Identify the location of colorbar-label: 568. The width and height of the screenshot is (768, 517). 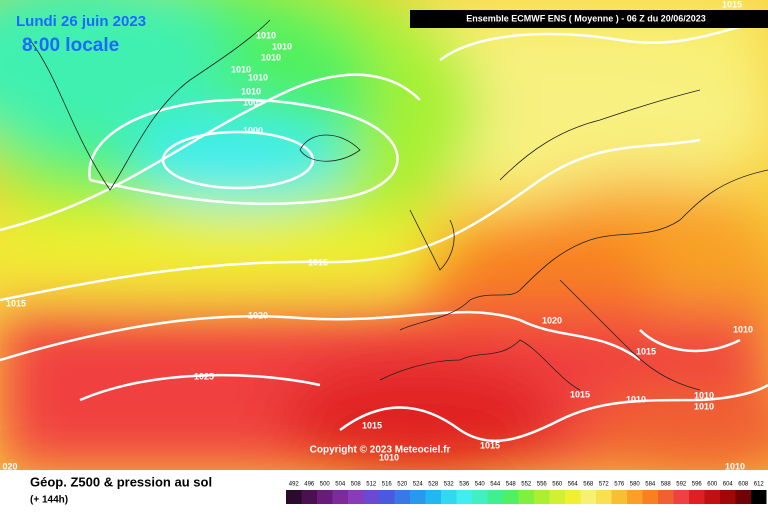
(588, 485).